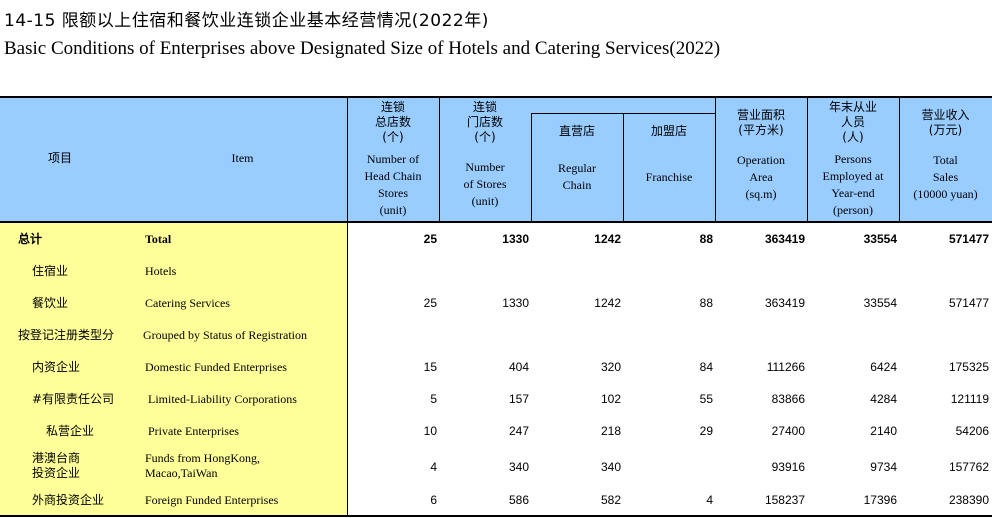  What do you see at coordinates (518, 399) in the screenshot?
I see `cell-stores: 157` at bounding box center [518, 399].